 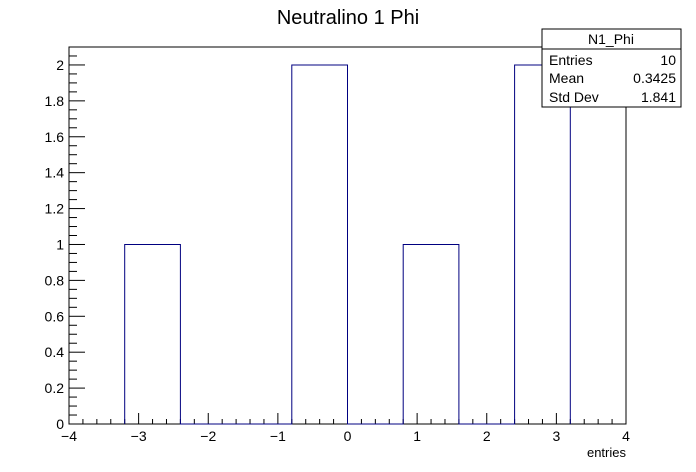 I want to click on y-tick-label: 1.4, so click(x=55, y=173).